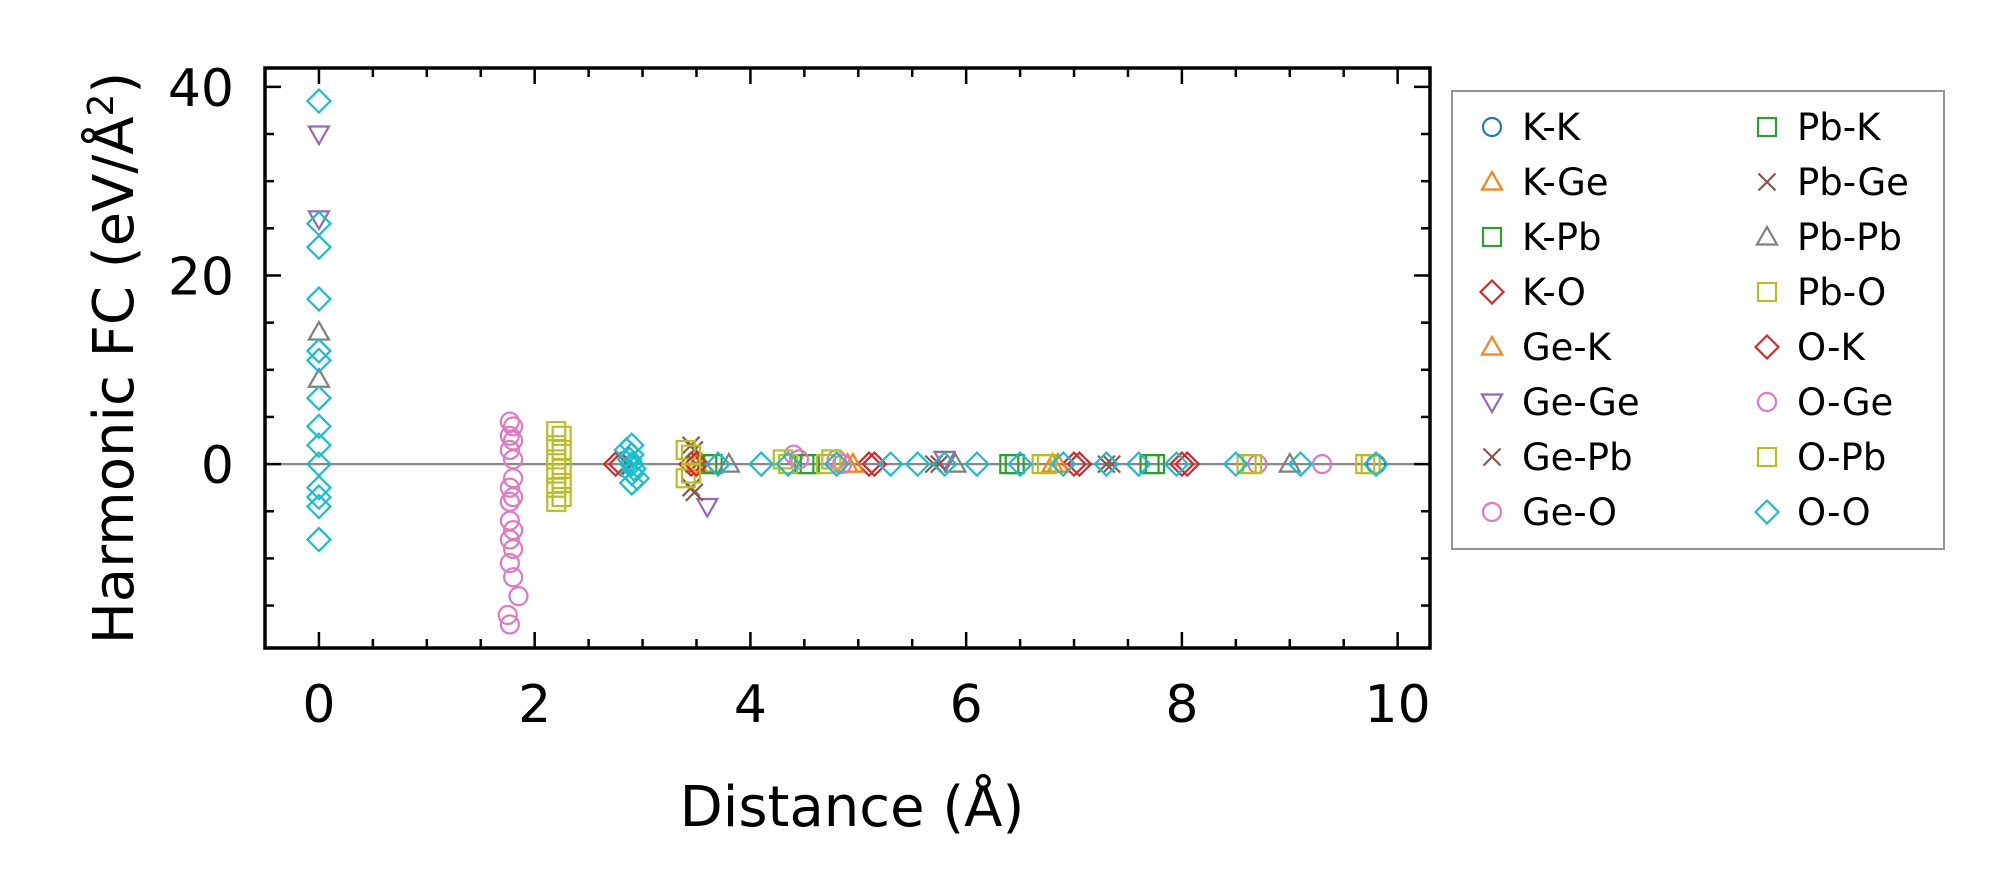  Describe the element at coordinates (201, 89) in the screenshot. I see `y-tick-label: 40` at that location.